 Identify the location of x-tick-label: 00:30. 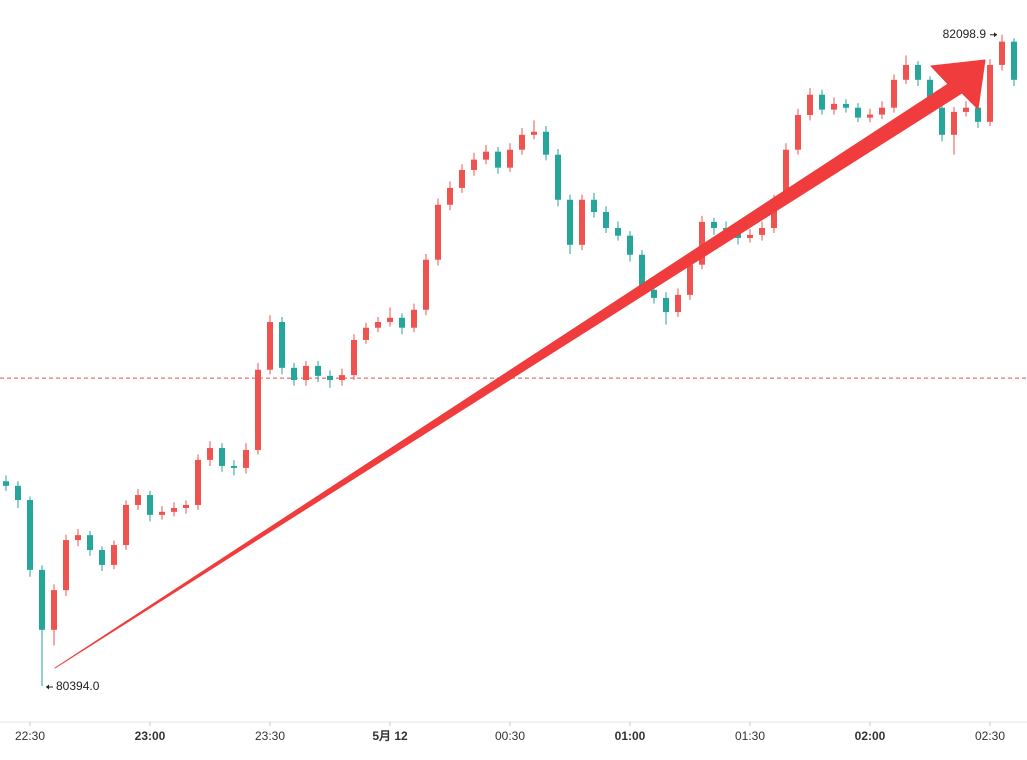
(510, 736).